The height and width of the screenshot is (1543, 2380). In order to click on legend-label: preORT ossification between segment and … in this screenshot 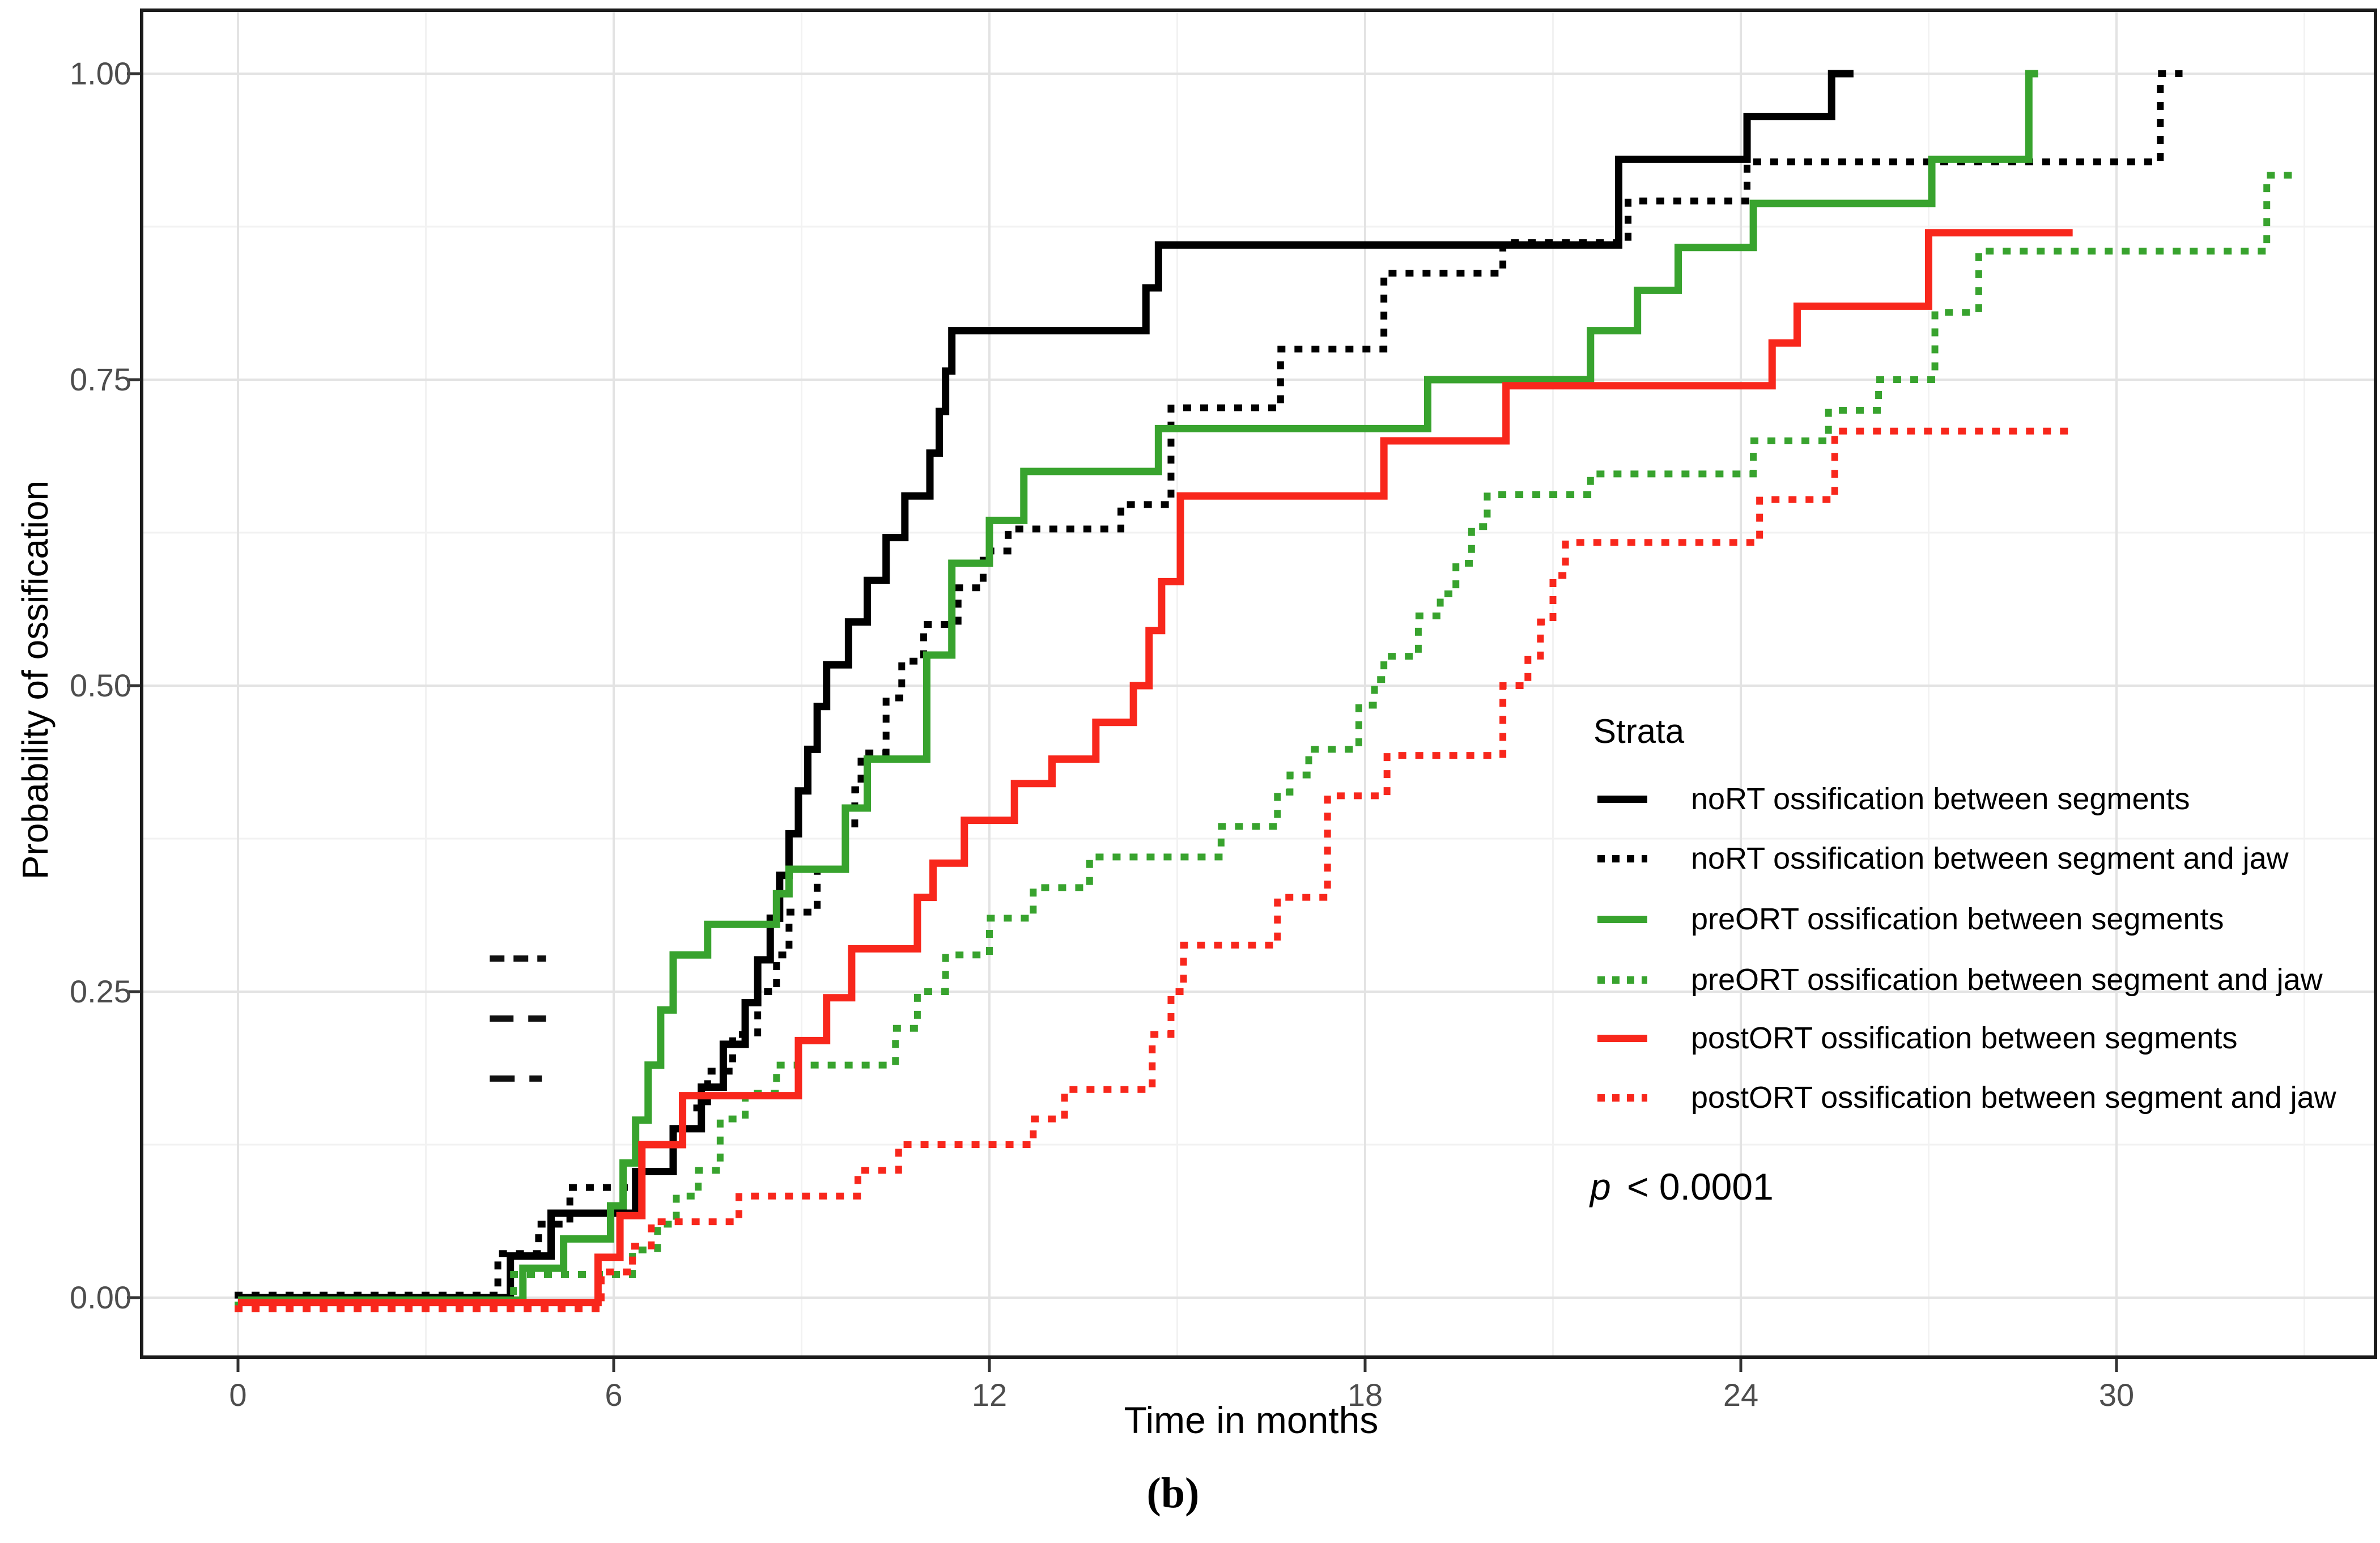, I will do `click(2007, 980)`.